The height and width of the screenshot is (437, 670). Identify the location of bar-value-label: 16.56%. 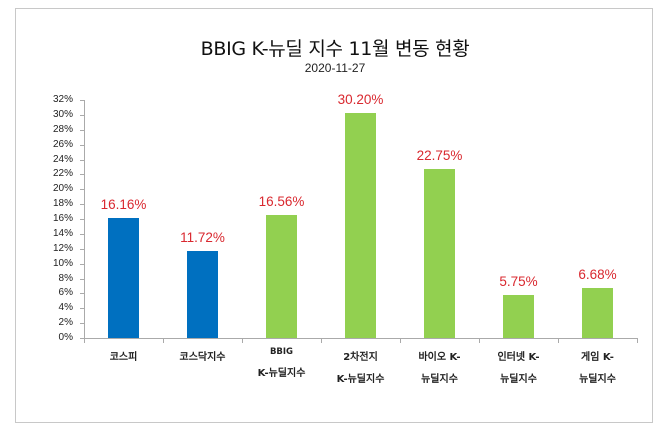
(281, 201).